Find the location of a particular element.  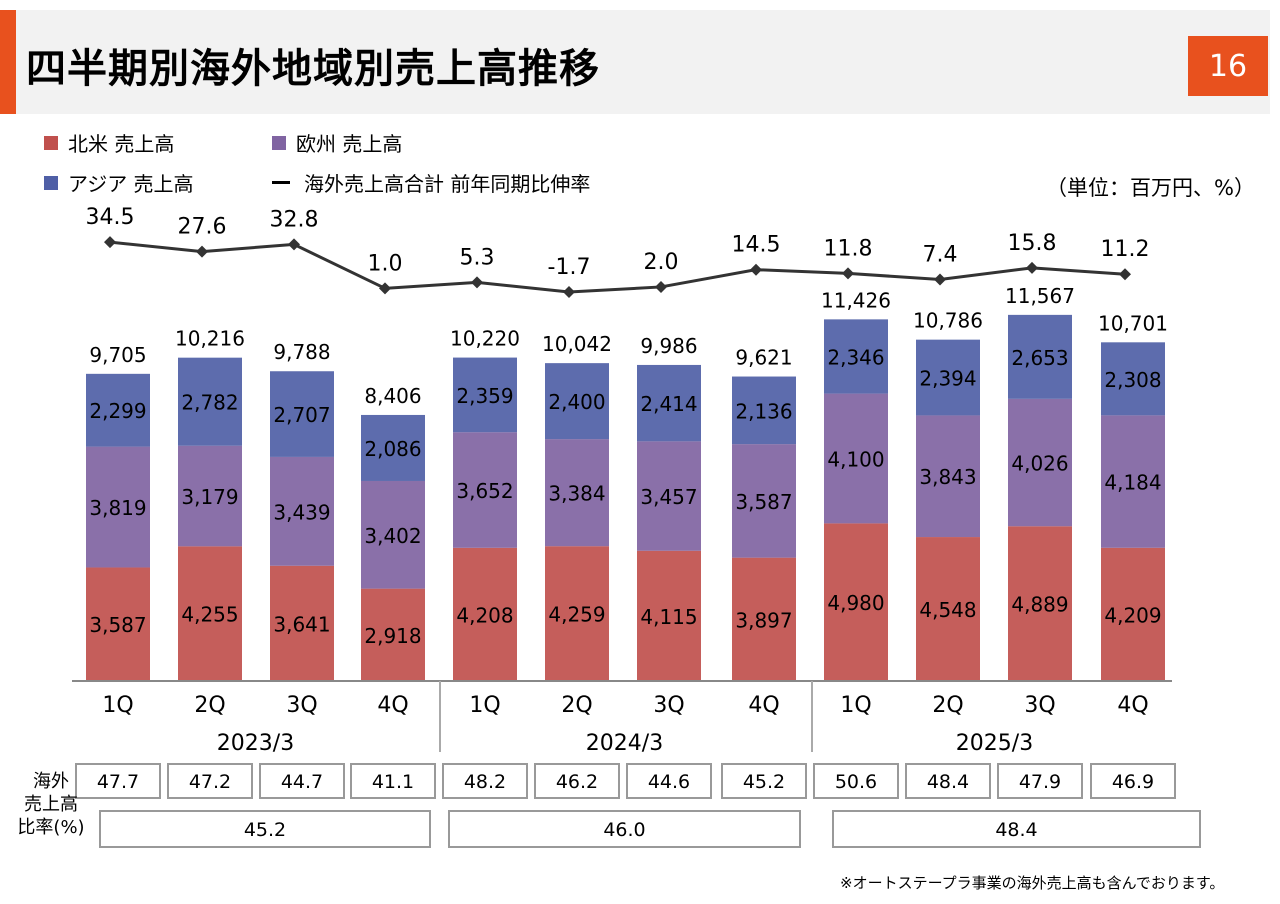

overseas-ratio-row-label: 海外 売上高 比率(%) is located at coordinates (51, 804).